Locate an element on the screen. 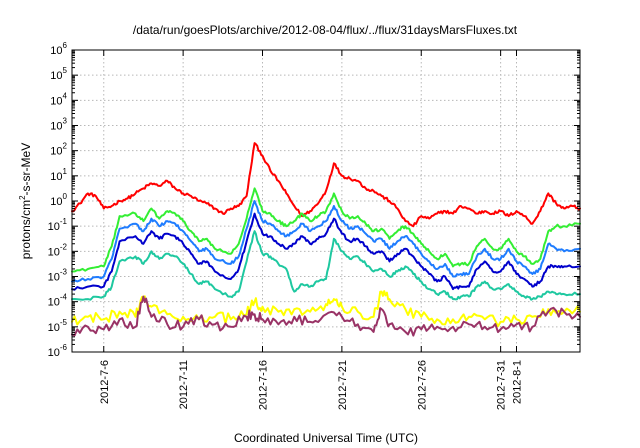 The width and height of the screenshot is (640, 448). x-tick-label: 2012-7-11 is located at coordinates (184, 384).